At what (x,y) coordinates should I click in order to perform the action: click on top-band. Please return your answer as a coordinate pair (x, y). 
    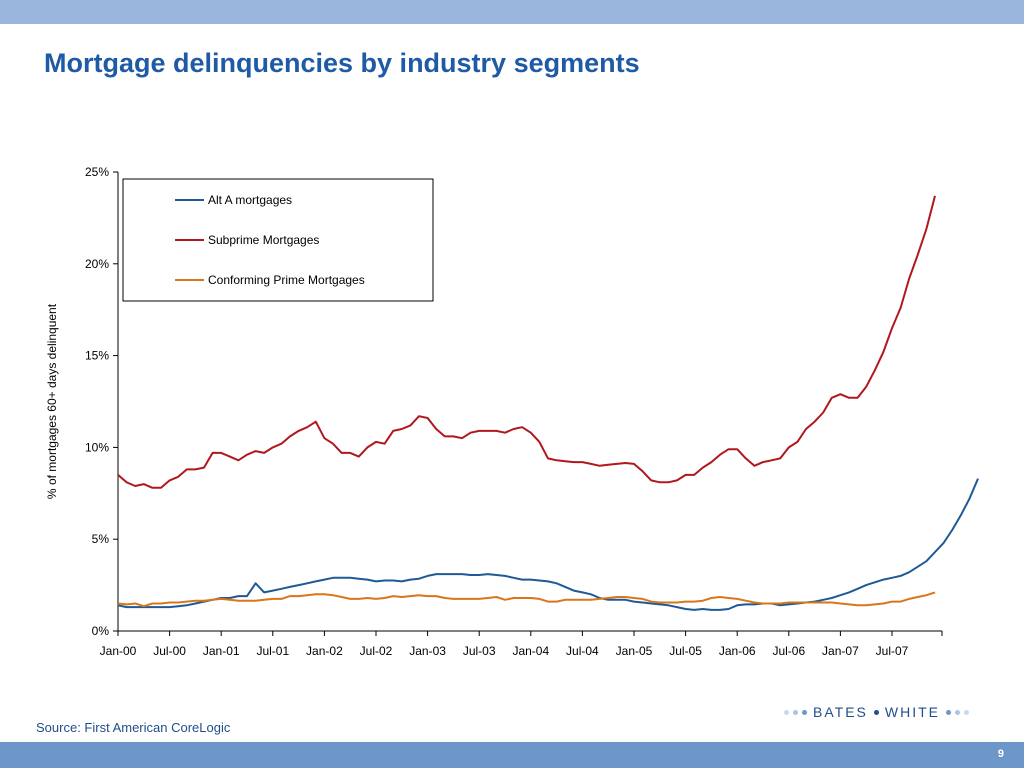
    Looking at the image, I should click on (512, 12).